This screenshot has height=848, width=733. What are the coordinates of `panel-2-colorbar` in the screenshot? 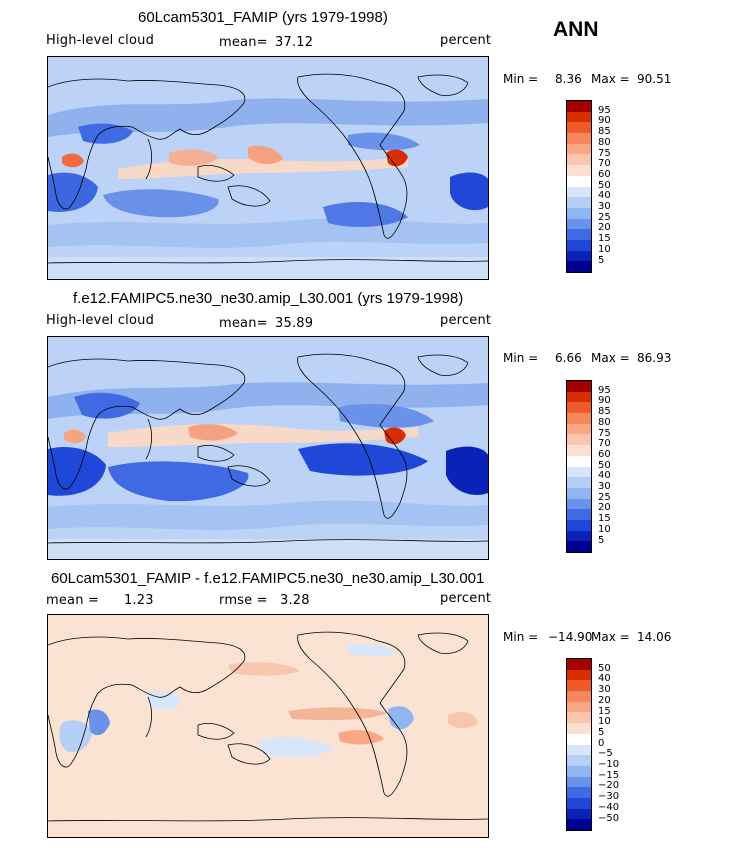 It's located at (579, 466).